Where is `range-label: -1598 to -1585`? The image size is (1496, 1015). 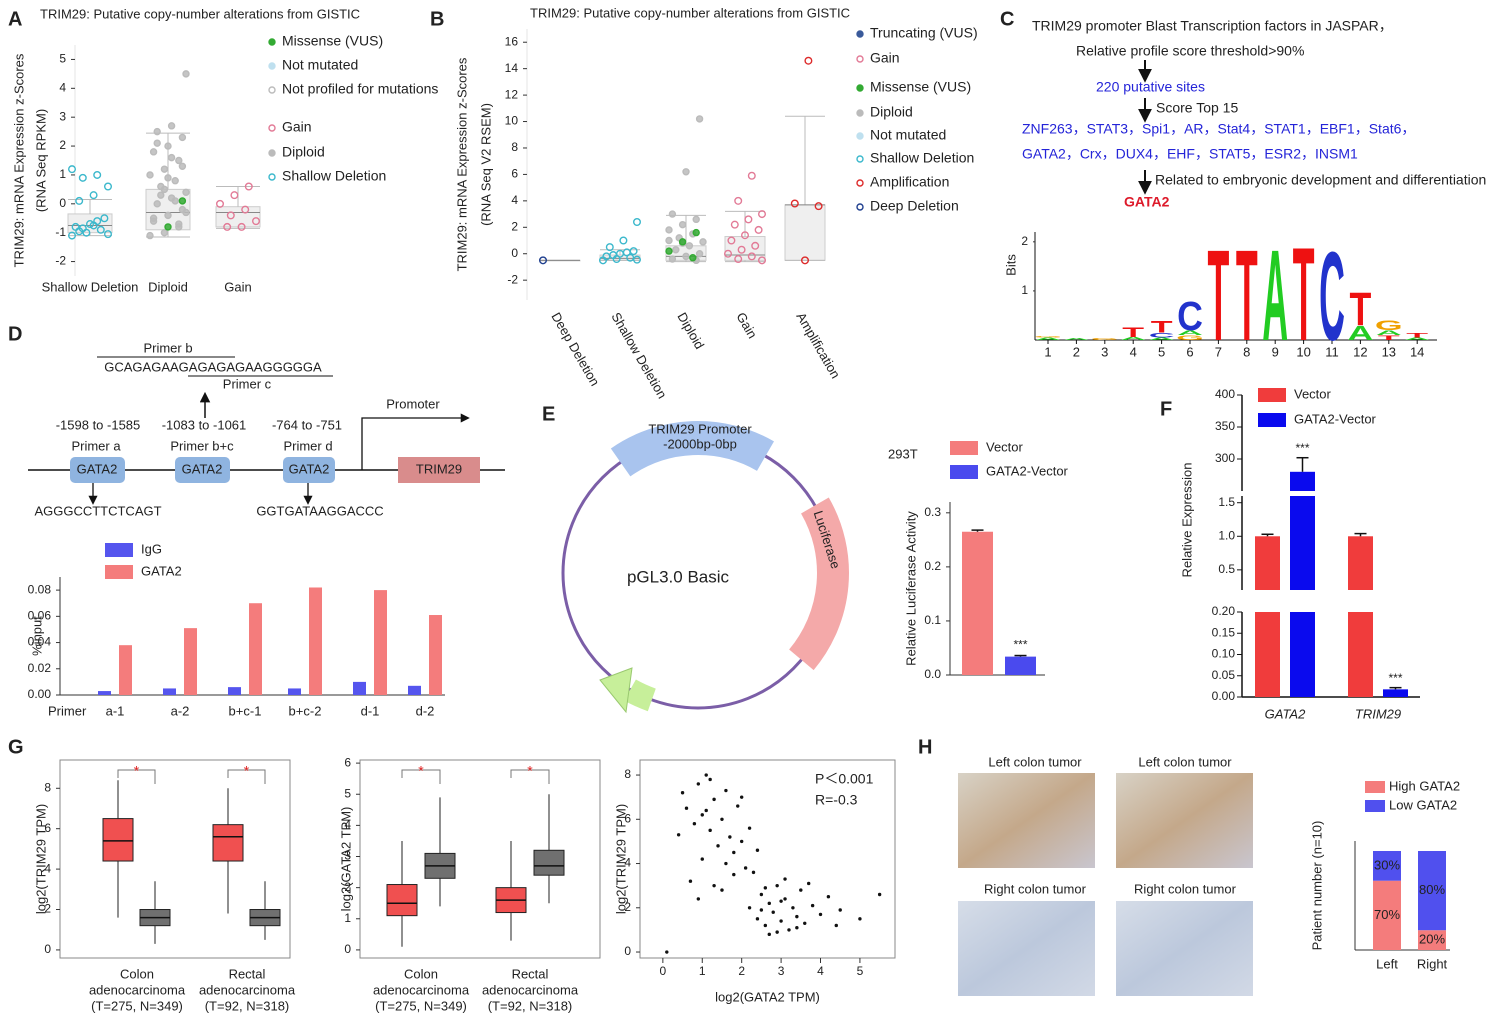 range-label: -1598 to -1585 is located at coordinates (98, 424).